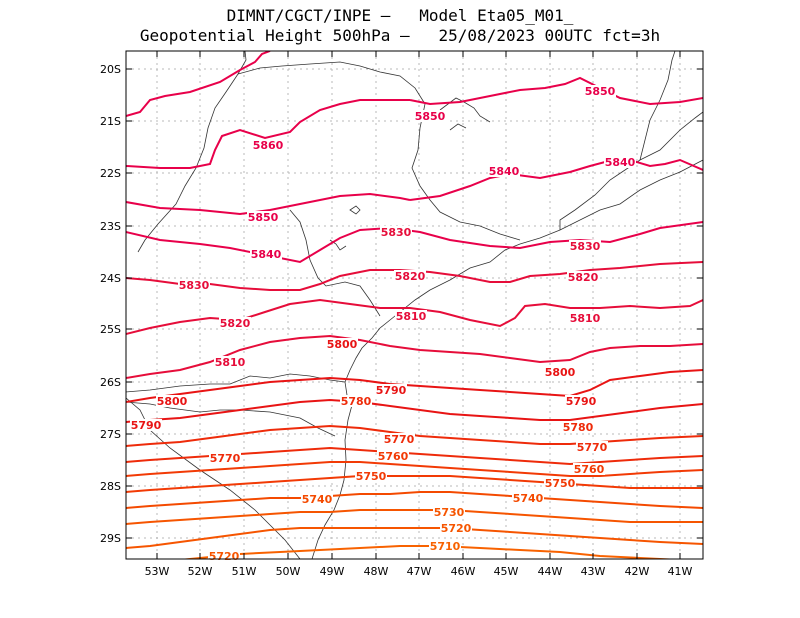 The image size is (800, 618). Describe the element at coordinates (110, 538) in the screenshot. I see `lat-tick-label: 29S` at that location.